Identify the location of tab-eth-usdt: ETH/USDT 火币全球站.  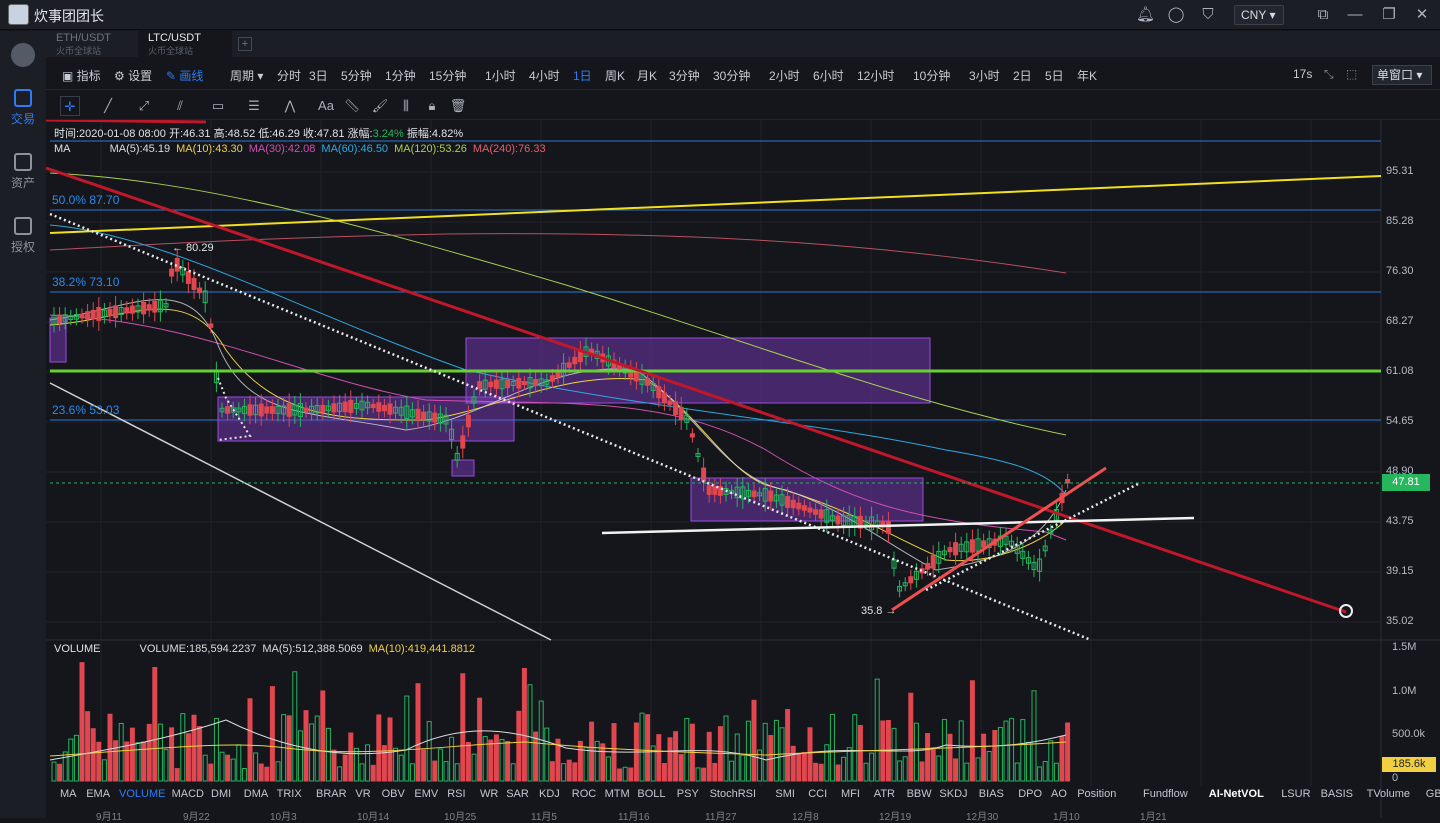
(92, 44).